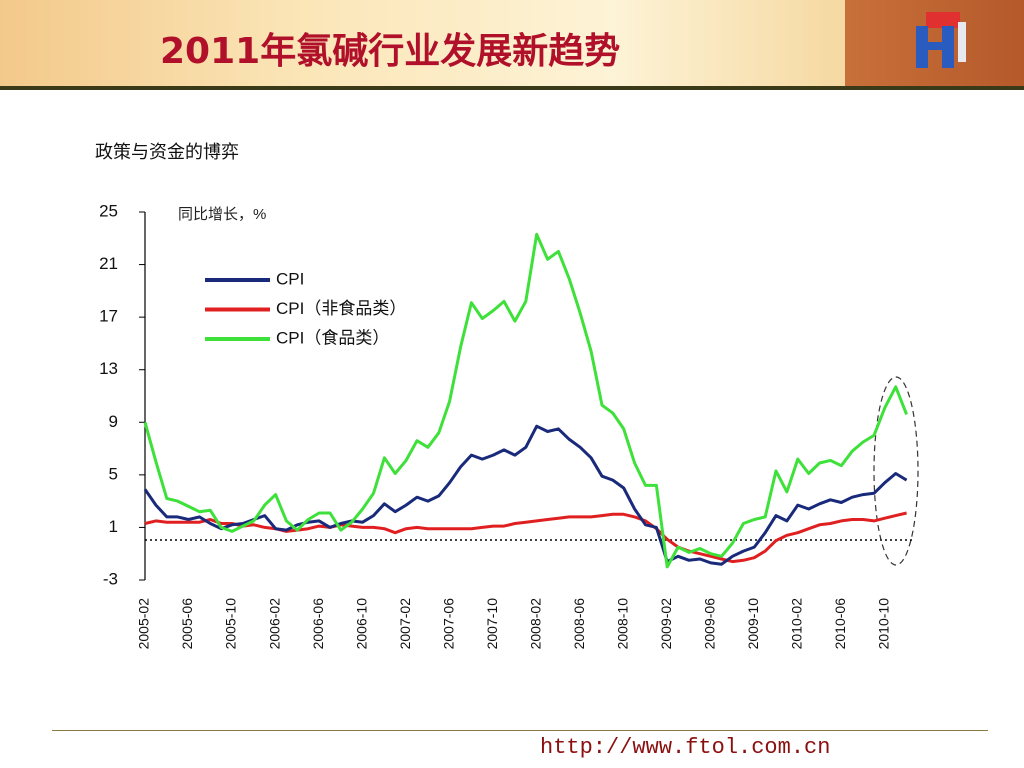 The height and width of the screenshot is (768, 1024). Describe the element at coordinates (941, 40) in the screenshot. I see `logo` at that location.